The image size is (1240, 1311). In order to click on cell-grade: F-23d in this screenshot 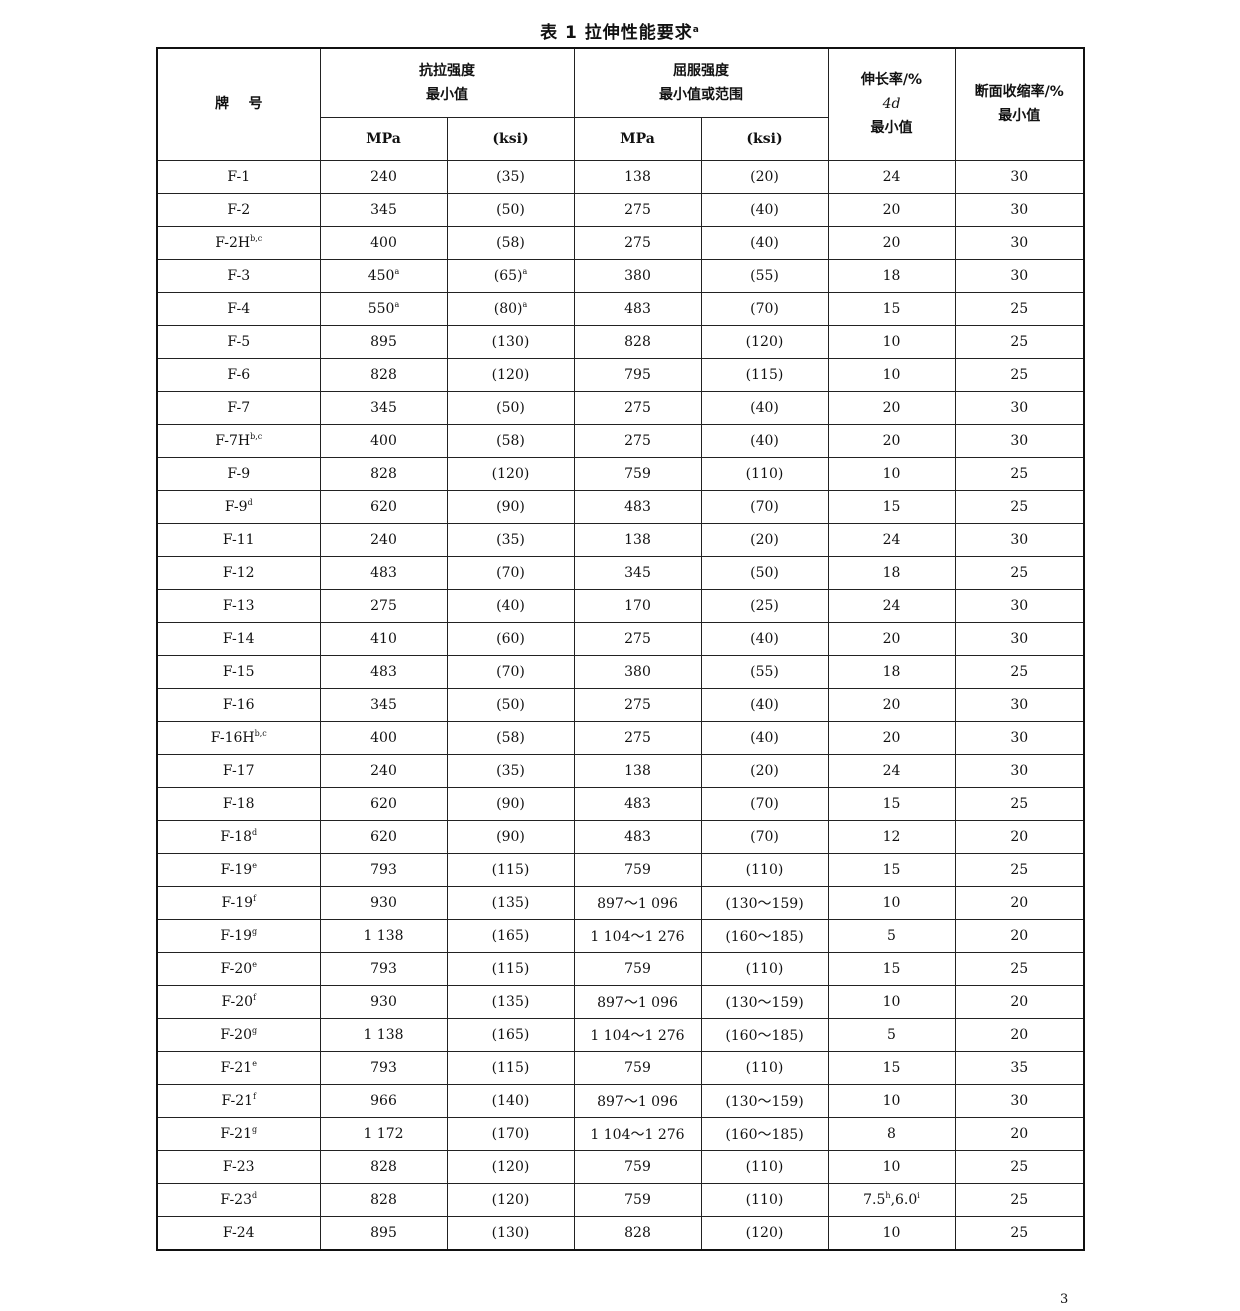, I will do `click(238, 1199)`.